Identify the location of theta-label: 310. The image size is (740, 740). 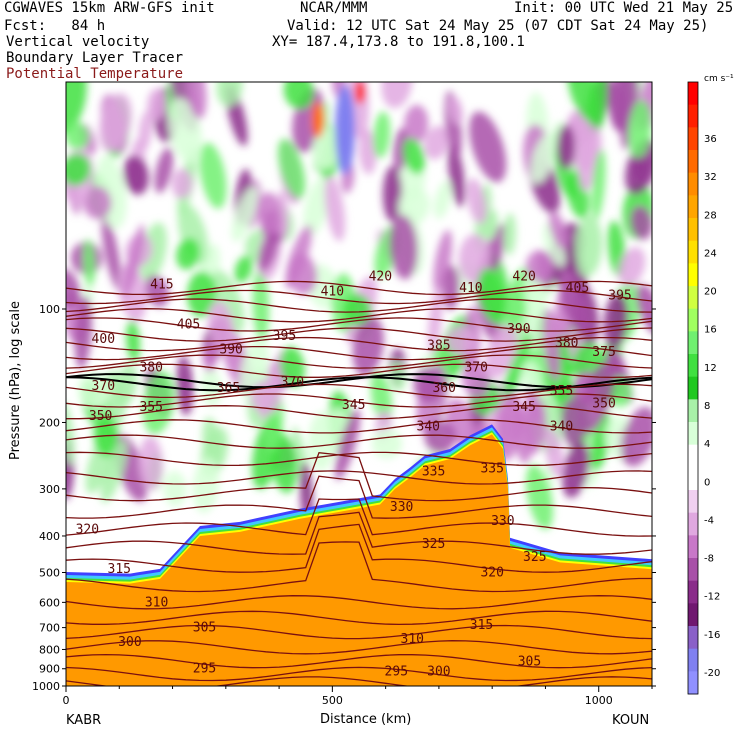
(412, 639).